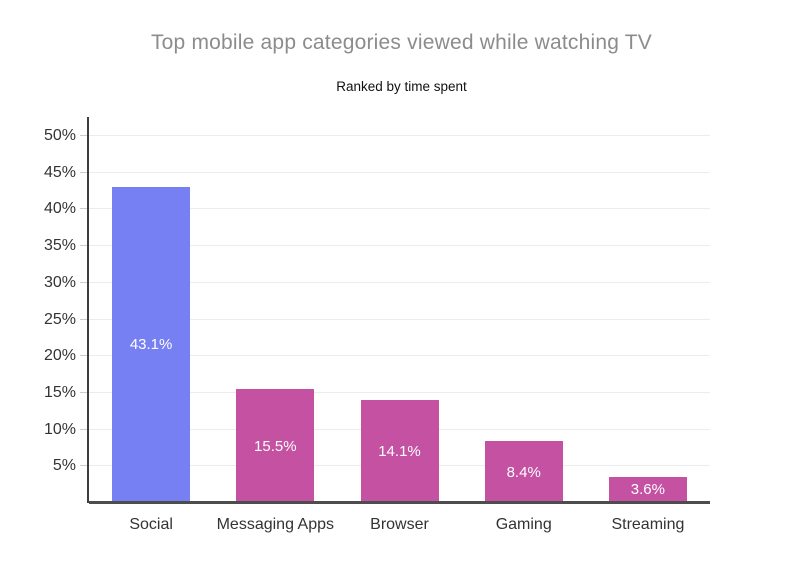  I want to click on y-tick-label: 50%, so click(59, 135).